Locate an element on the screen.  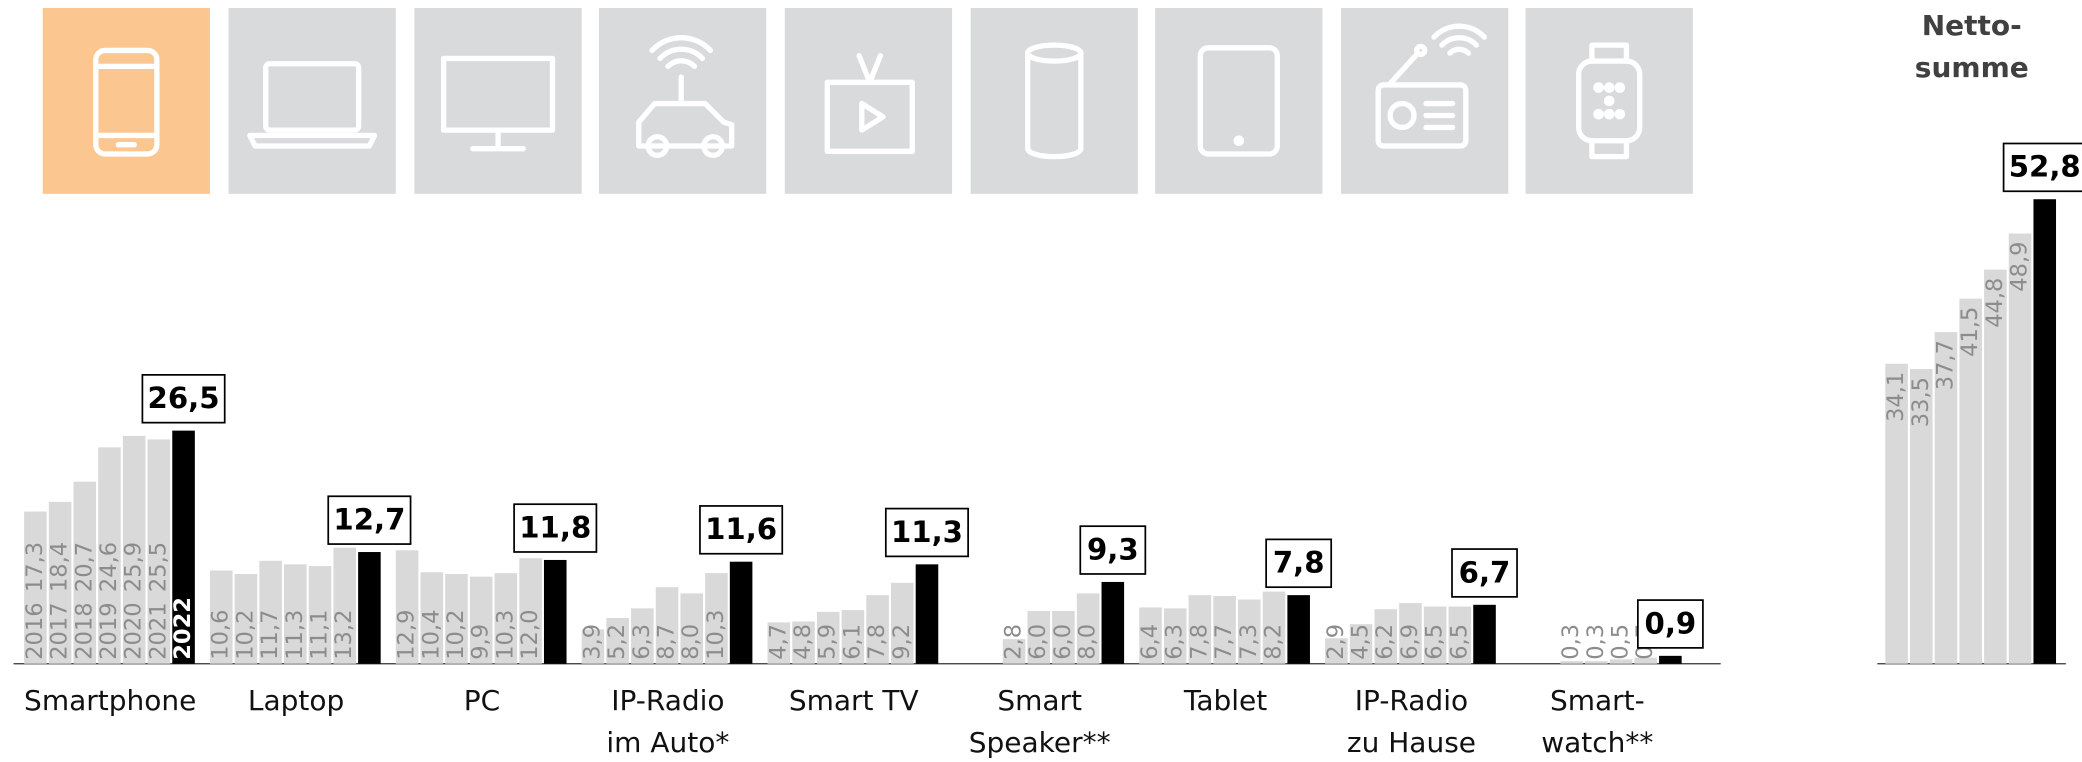
value-label: 34,1 is located at coordinates (1896, 397).